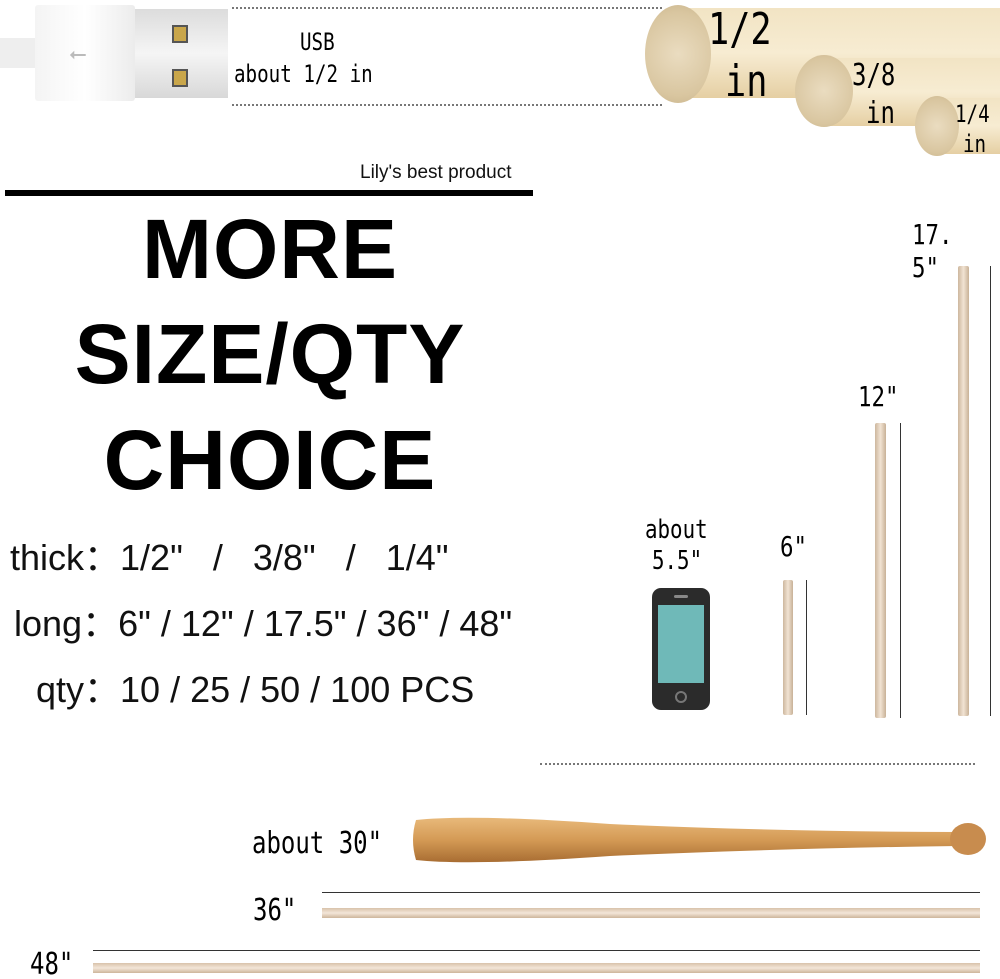  What do you see at coordinates (937, 126) in the screenshot?
I see `dowel-end-quarter-inch` at bounding box center [937, 126].